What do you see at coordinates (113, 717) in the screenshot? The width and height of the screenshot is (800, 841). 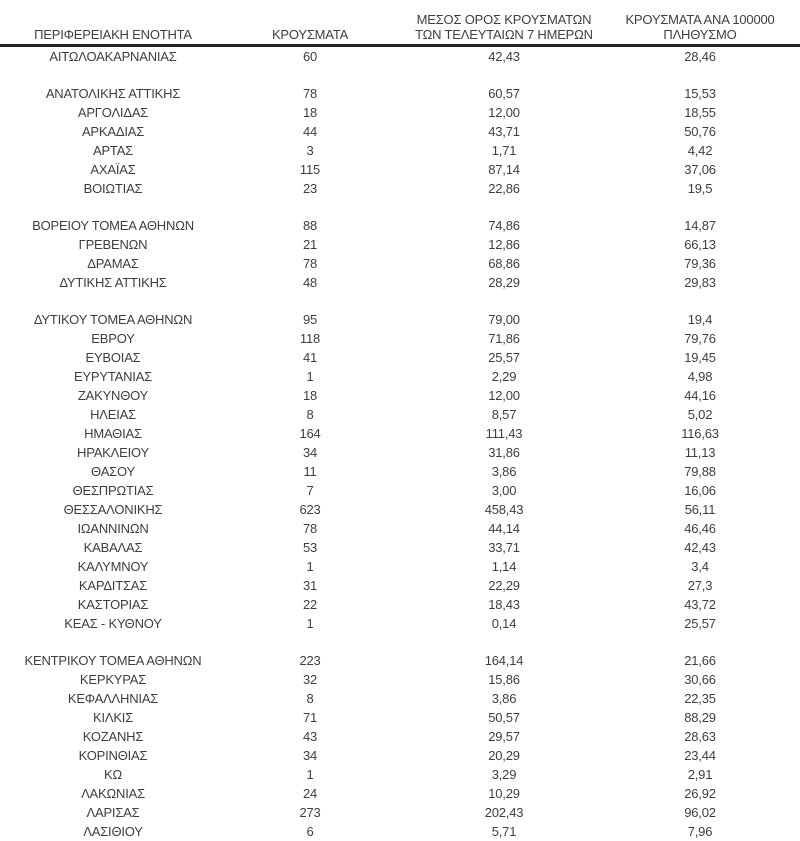 I see `cell-region: ΚΙΛΚΙΣ` at bounding box center [113, 717].